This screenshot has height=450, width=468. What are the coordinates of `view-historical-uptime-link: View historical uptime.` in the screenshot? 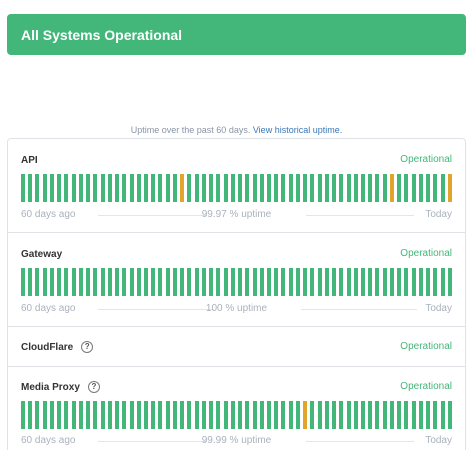 It's located at (297, 130).